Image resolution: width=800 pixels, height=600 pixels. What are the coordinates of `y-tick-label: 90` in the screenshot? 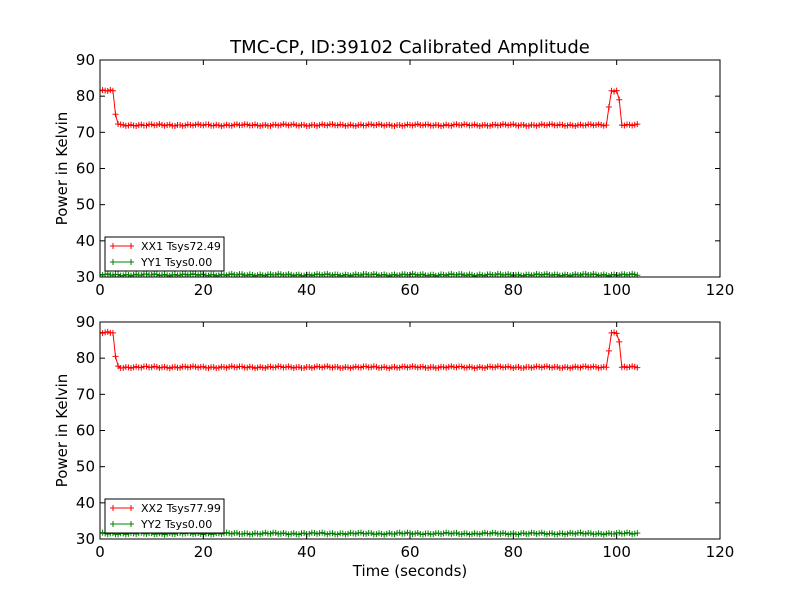 It's located at (85, 60).